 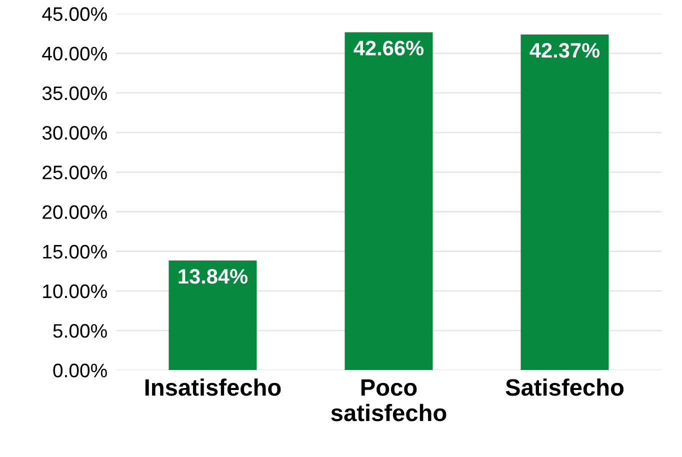 What do you see at coordinates (80, 371) in the screenshot?
I see `y-tick-label: 0.00%` at bounding box center [80, 371].